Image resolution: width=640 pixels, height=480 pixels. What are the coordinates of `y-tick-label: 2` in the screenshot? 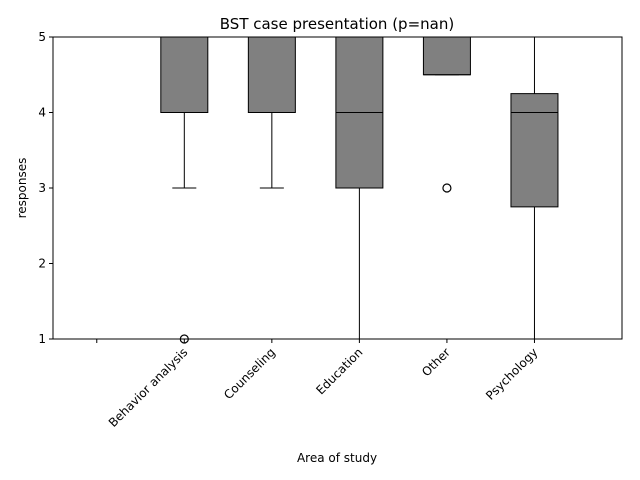 It's located at (42, 264).